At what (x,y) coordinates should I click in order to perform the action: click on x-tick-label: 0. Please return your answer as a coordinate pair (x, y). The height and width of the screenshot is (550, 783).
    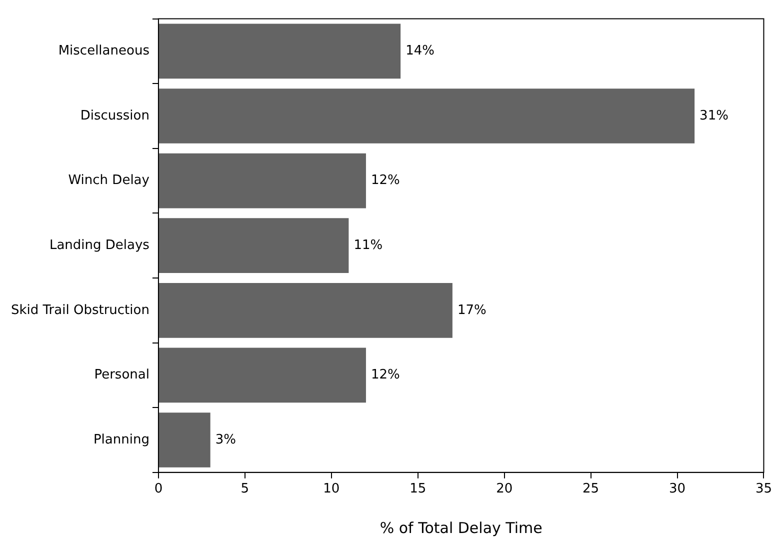
    Looking at the image, I should click on (158, 489).